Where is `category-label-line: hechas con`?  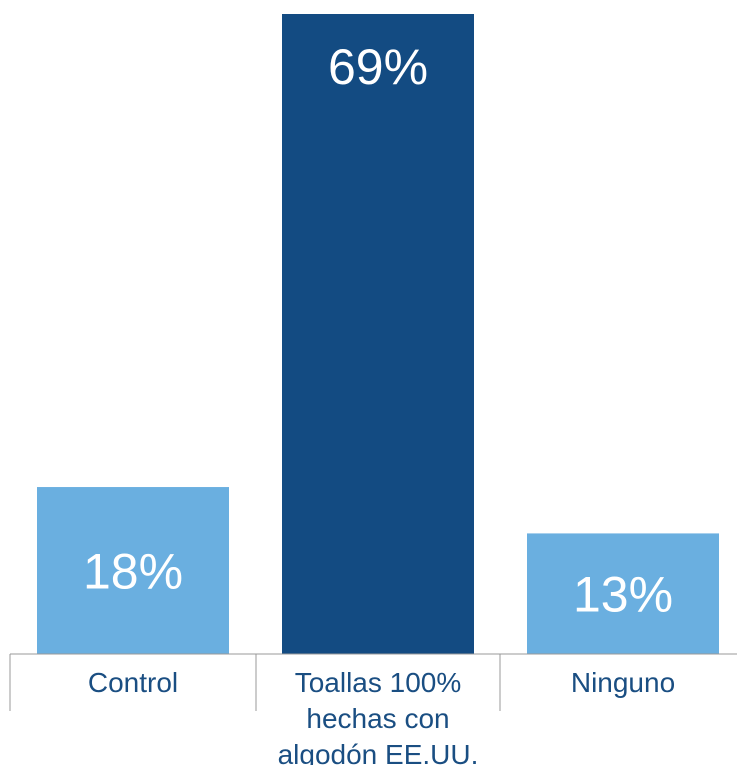
category-label-line: hechas con is located at coordinates (377, 718).